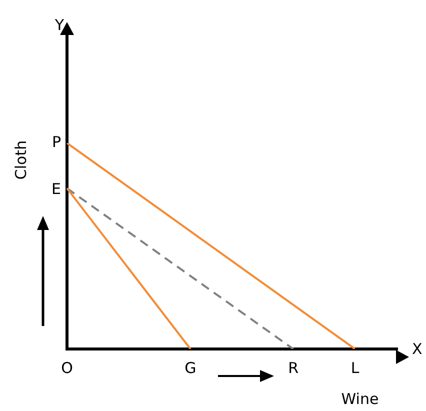 This screenshot has width=426, height=411. I want to click on x-tick-label: G, so click(190, 367).